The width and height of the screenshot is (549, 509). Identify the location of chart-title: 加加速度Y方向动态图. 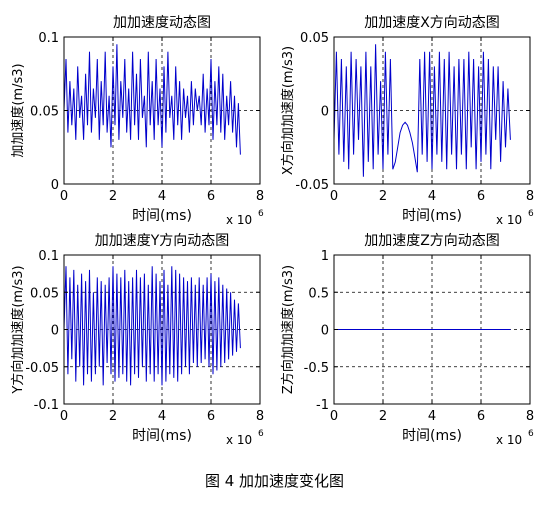
(162, 241).